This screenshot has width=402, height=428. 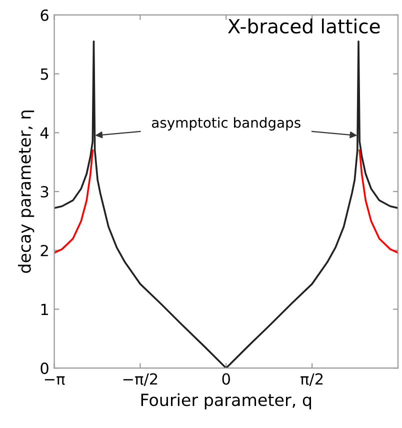 I want to click on chart-title: X-braced lattice, so click(x=304, y=26).